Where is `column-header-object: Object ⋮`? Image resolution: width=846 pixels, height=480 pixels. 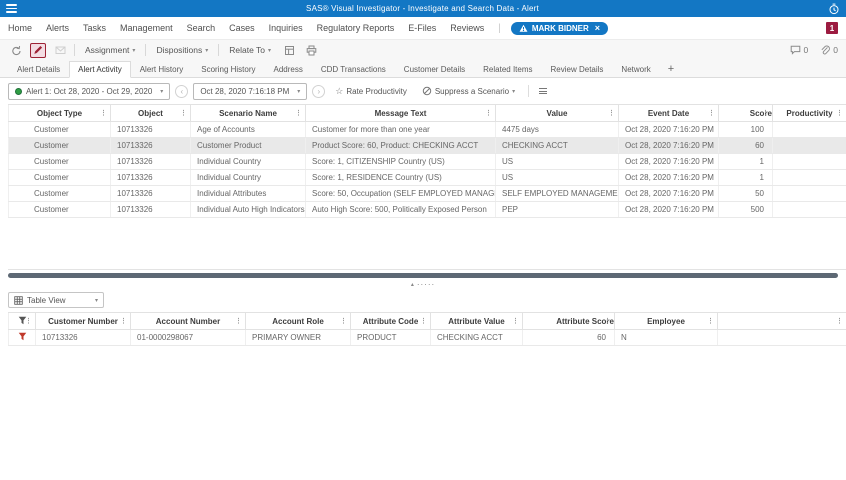
column-header-object: Object ⋮ is located at coordinates (150, 113).